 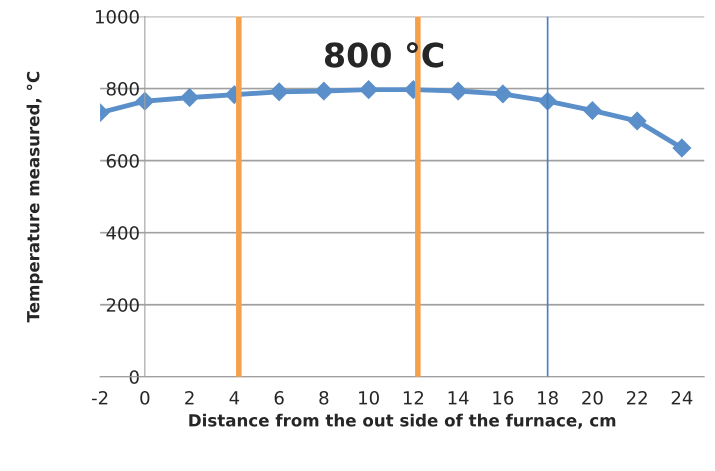 I want to click on x-tick-label: -2, so click(x=100, y=397).